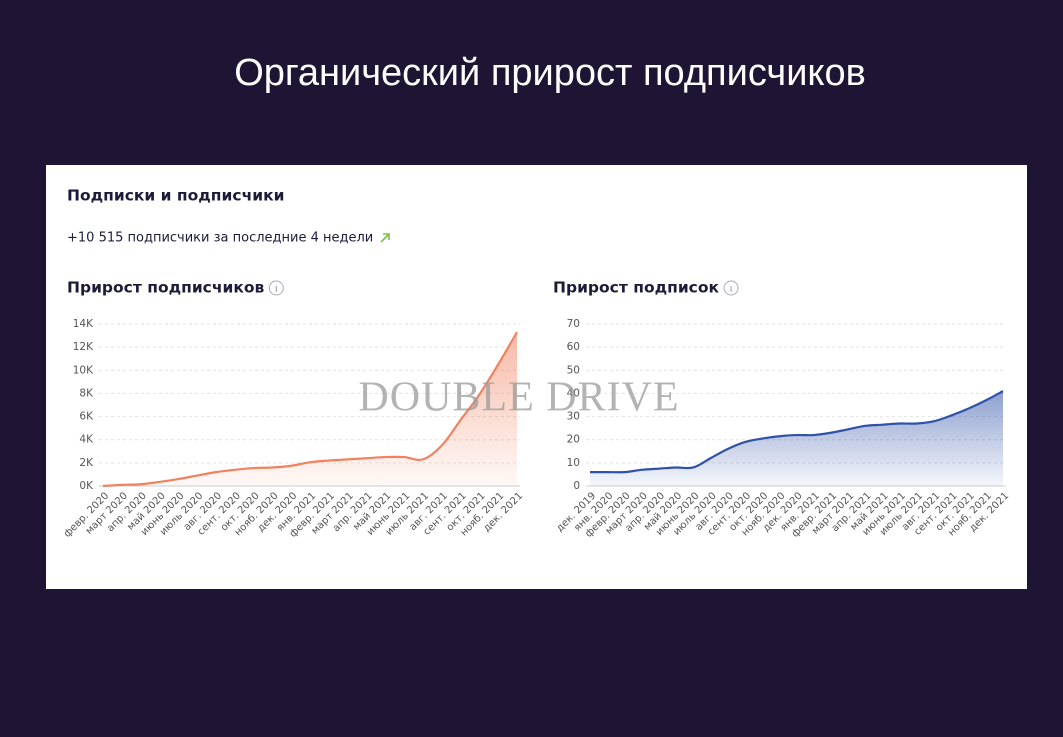 The height and width of the screenshot is (737, 1063). I want to click on chart-title: Прирост подписчиков, so click(166, 288).